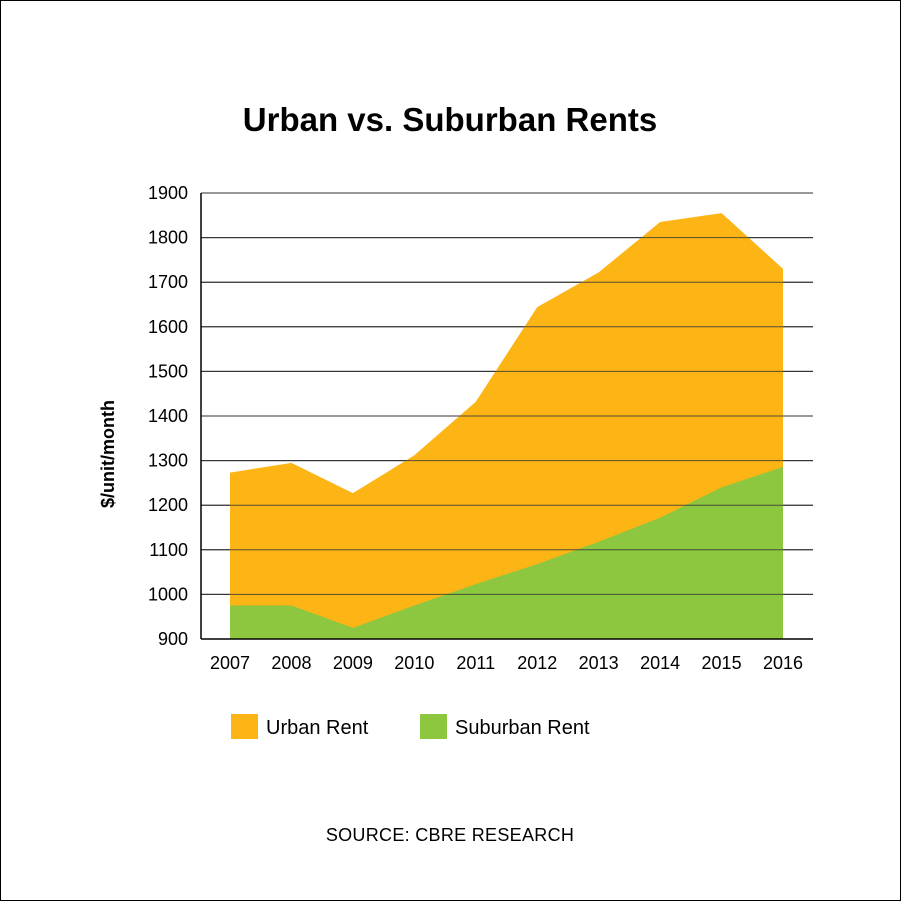  What do you see at coordinates (244, 726) in the screenshot?
I see `legend-swatch-urban` at bounding box center [244, 726].